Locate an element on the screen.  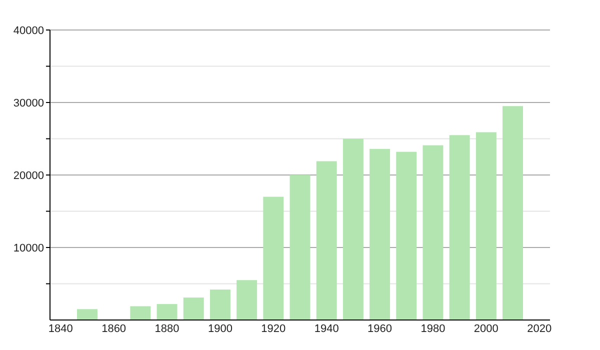
x-tick-label: 1940 is located at coordinates (326, 329).